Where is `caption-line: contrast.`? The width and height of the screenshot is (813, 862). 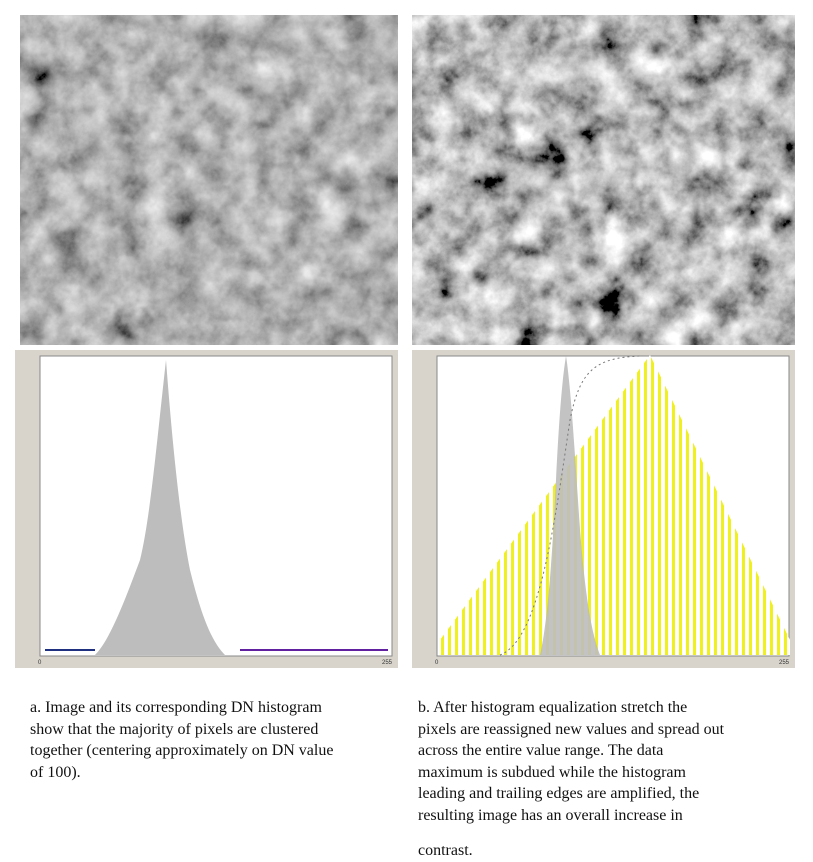
caption-line: contrast. is located at coordinates (445, 850).